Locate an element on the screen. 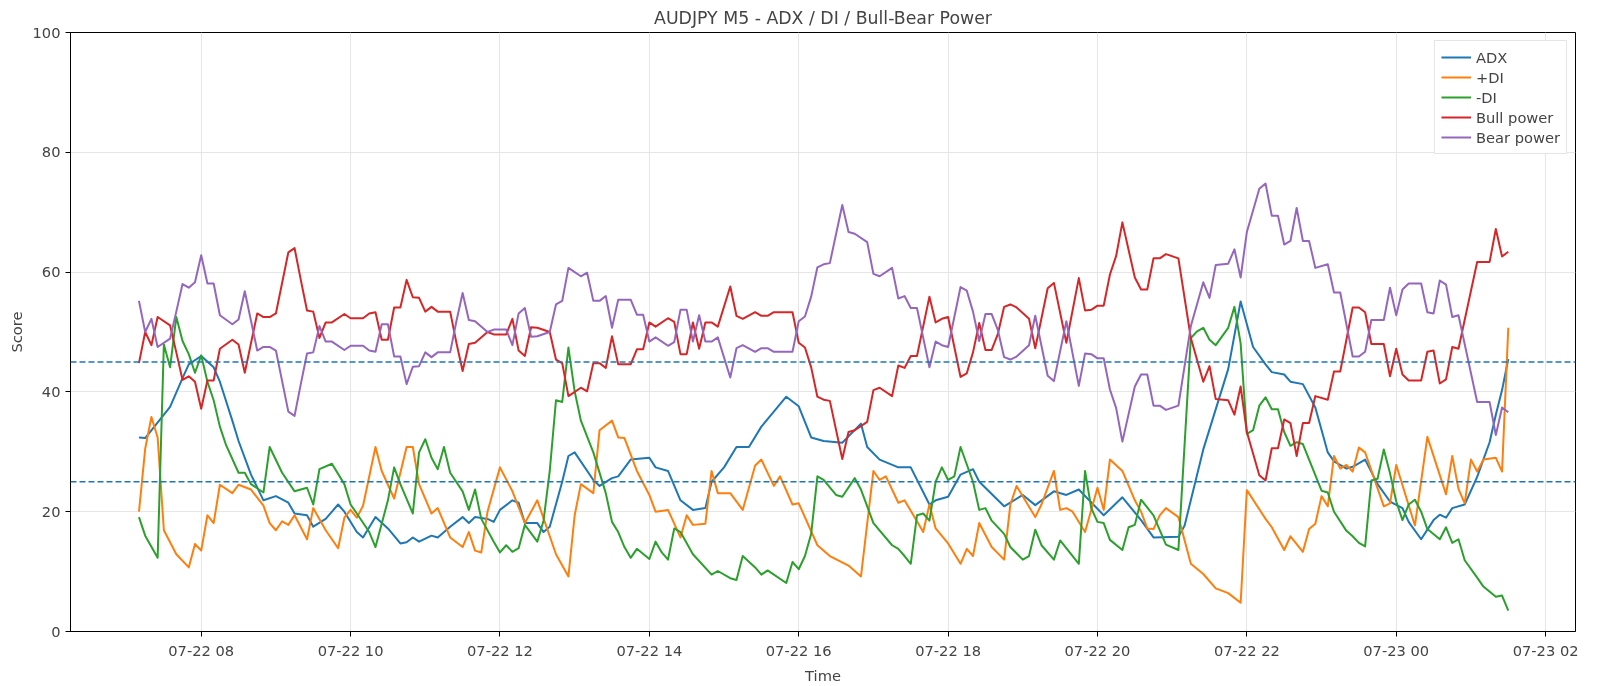  x-tick-label: 07-22 14 is located at coordinates (649, 650).